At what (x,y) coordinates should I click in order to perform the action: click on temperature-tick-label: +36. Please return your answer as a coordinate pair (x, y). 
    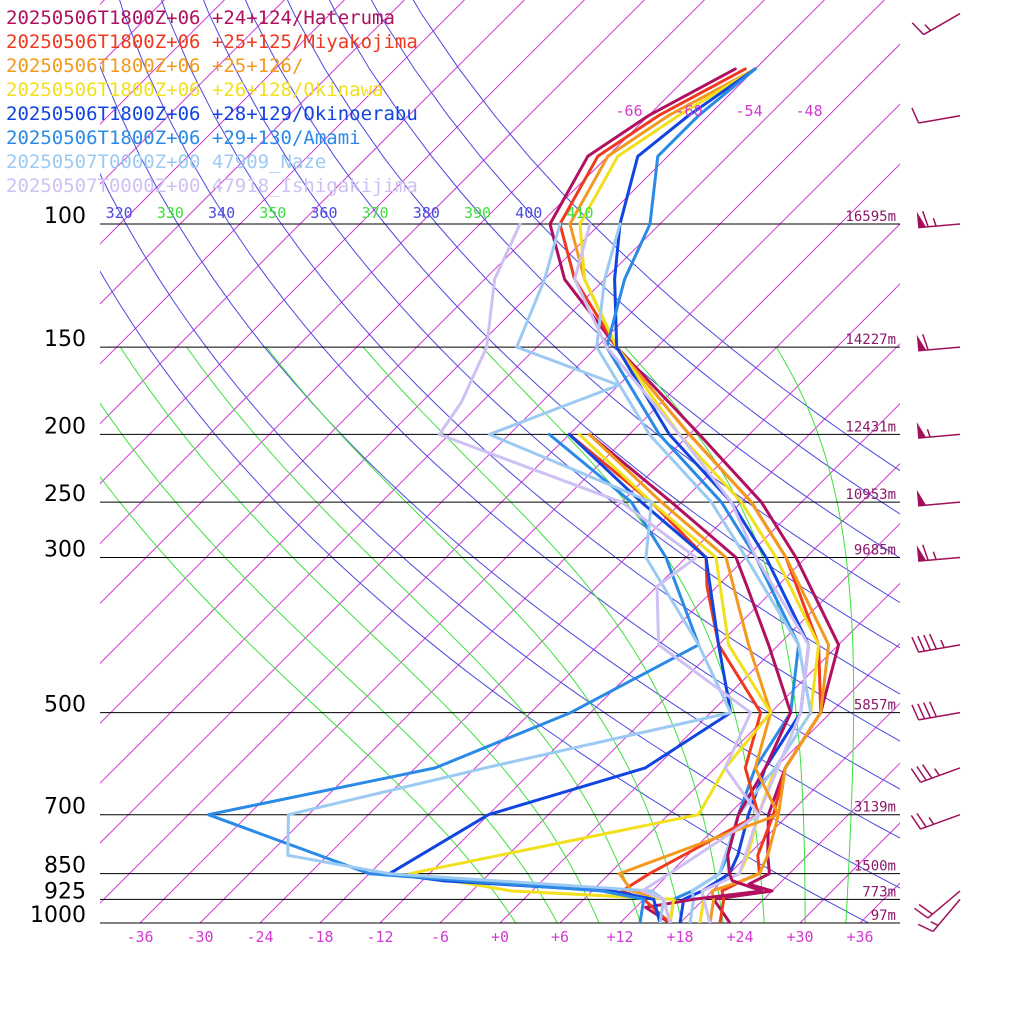
    Looking at the image, I should click on (859, 937).